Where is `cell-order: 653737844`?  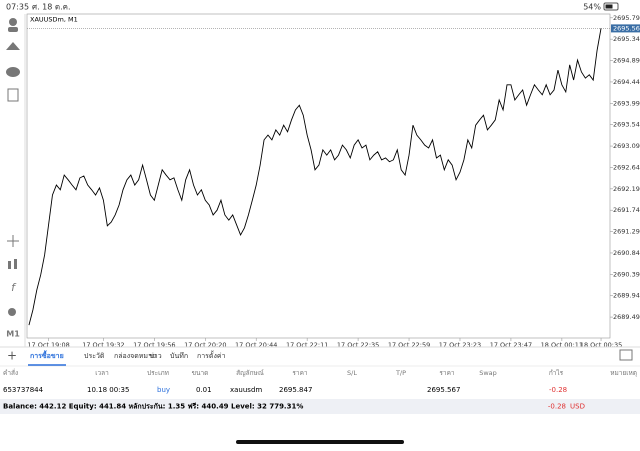
cell-order: 653737844 is located at coordinates (23, 390).